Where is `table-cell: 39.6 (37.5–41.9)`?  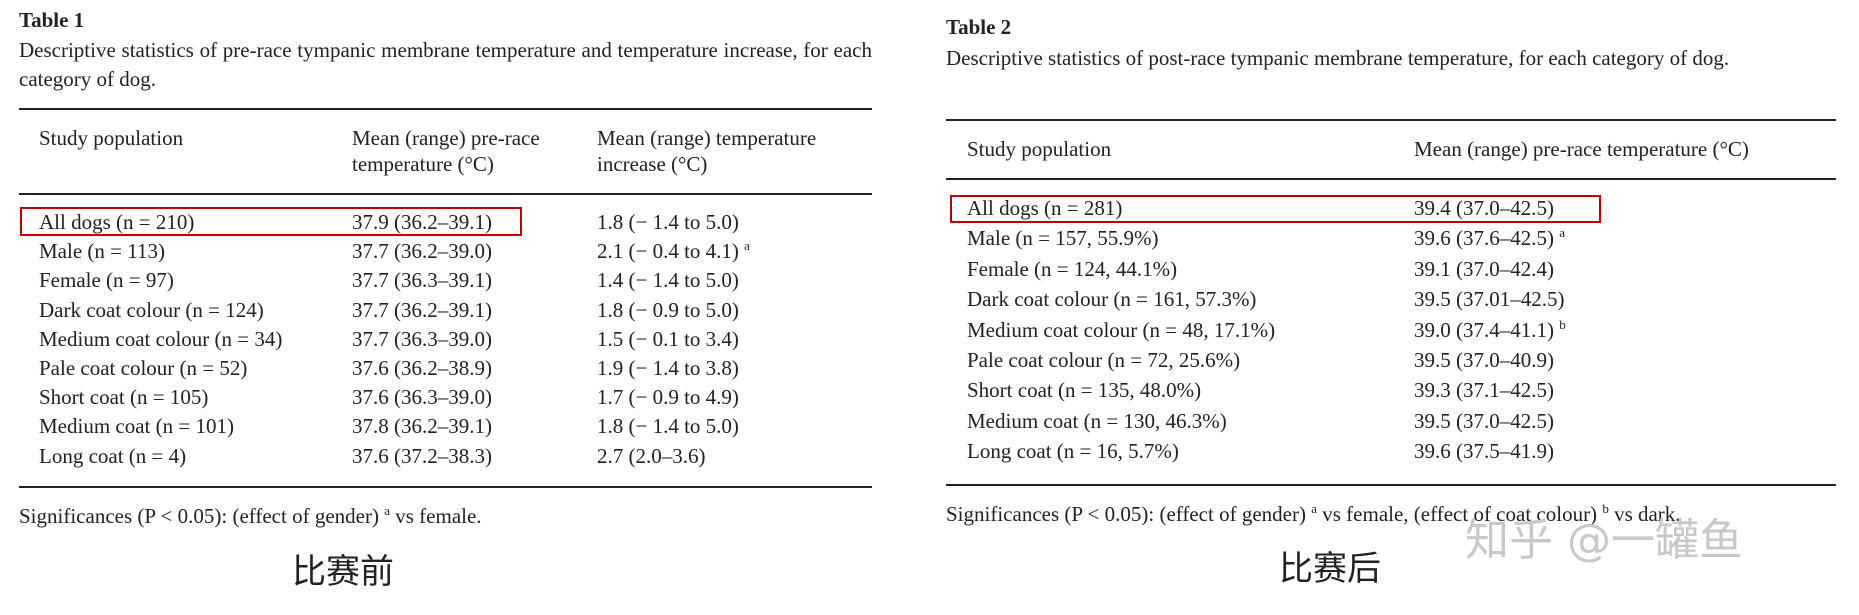 table-cell: 39.6 (37.5–41.9) is located at coordinates (1484, 451).